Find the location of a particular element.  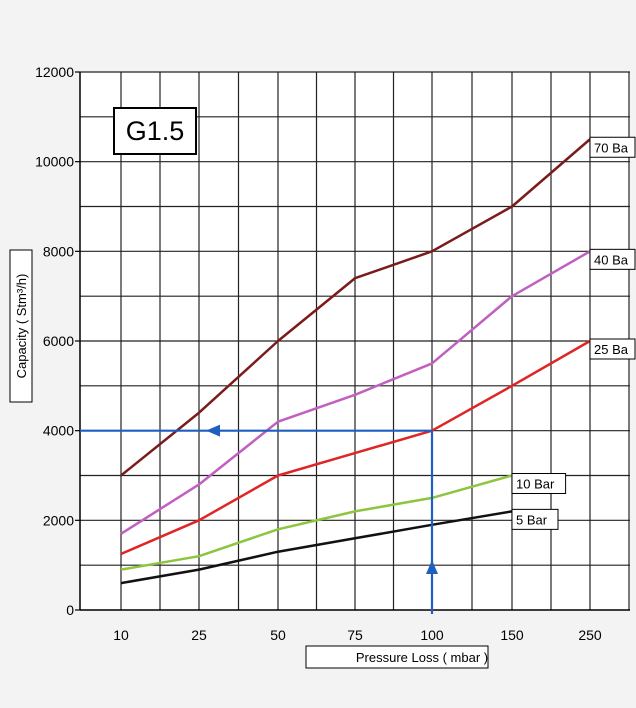

annotation-arrow-up is located at coordinates (432, 567).